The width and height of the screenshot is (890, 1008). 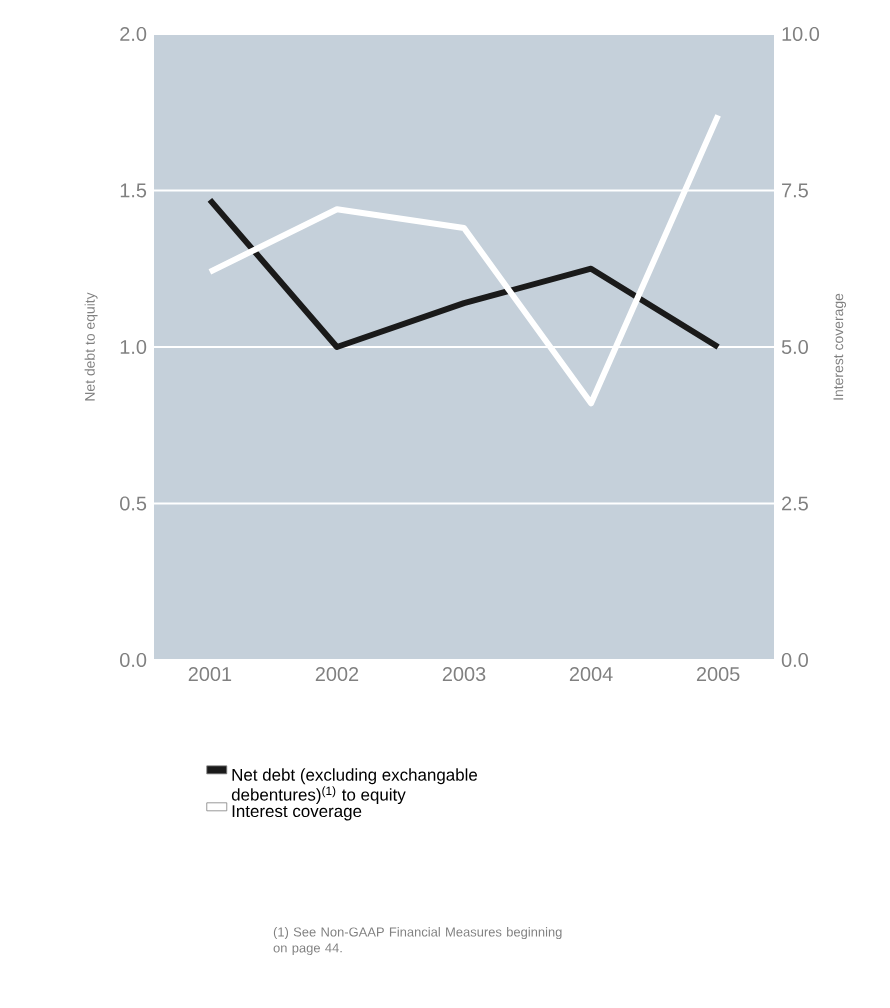 What do you see at coordinates (337, 674) in the screenshot?
I see `x-tick-label: 2002` at bounding box center [337, 674].